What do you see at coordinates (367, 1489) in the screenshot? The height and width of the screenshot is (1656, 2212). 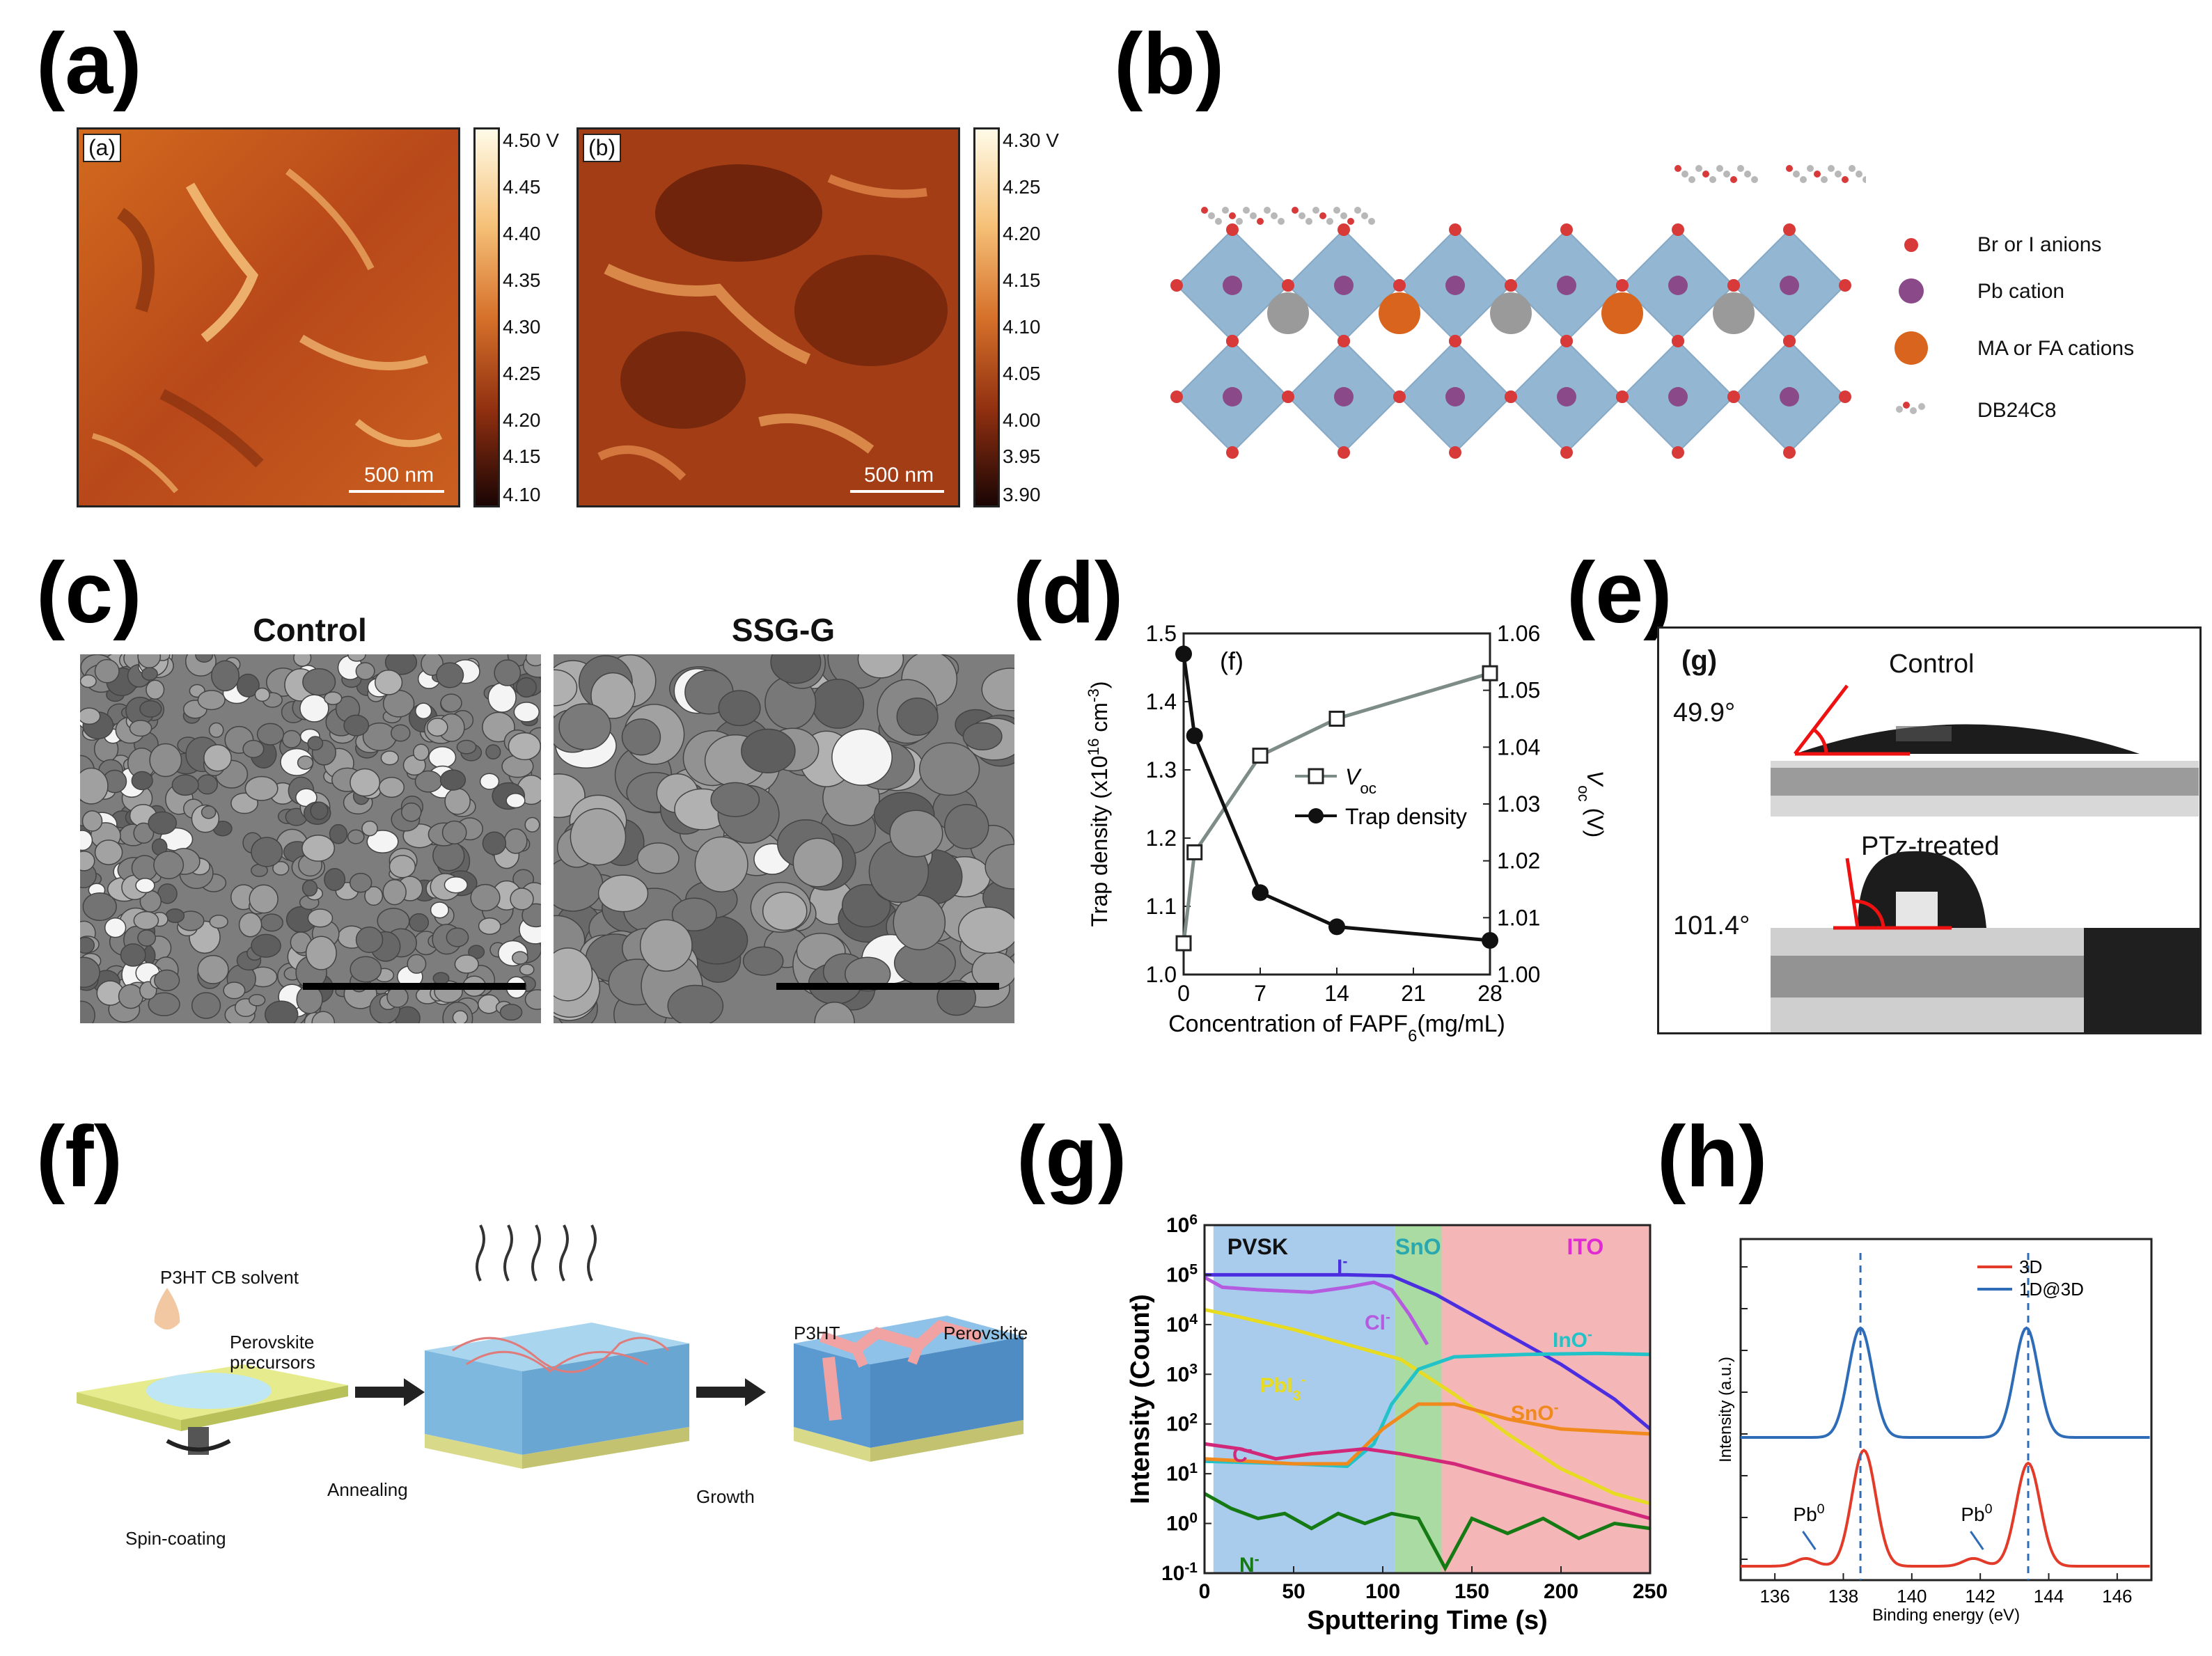 I see `label-annealing: Annealing` at bounding box center [367, 1489].